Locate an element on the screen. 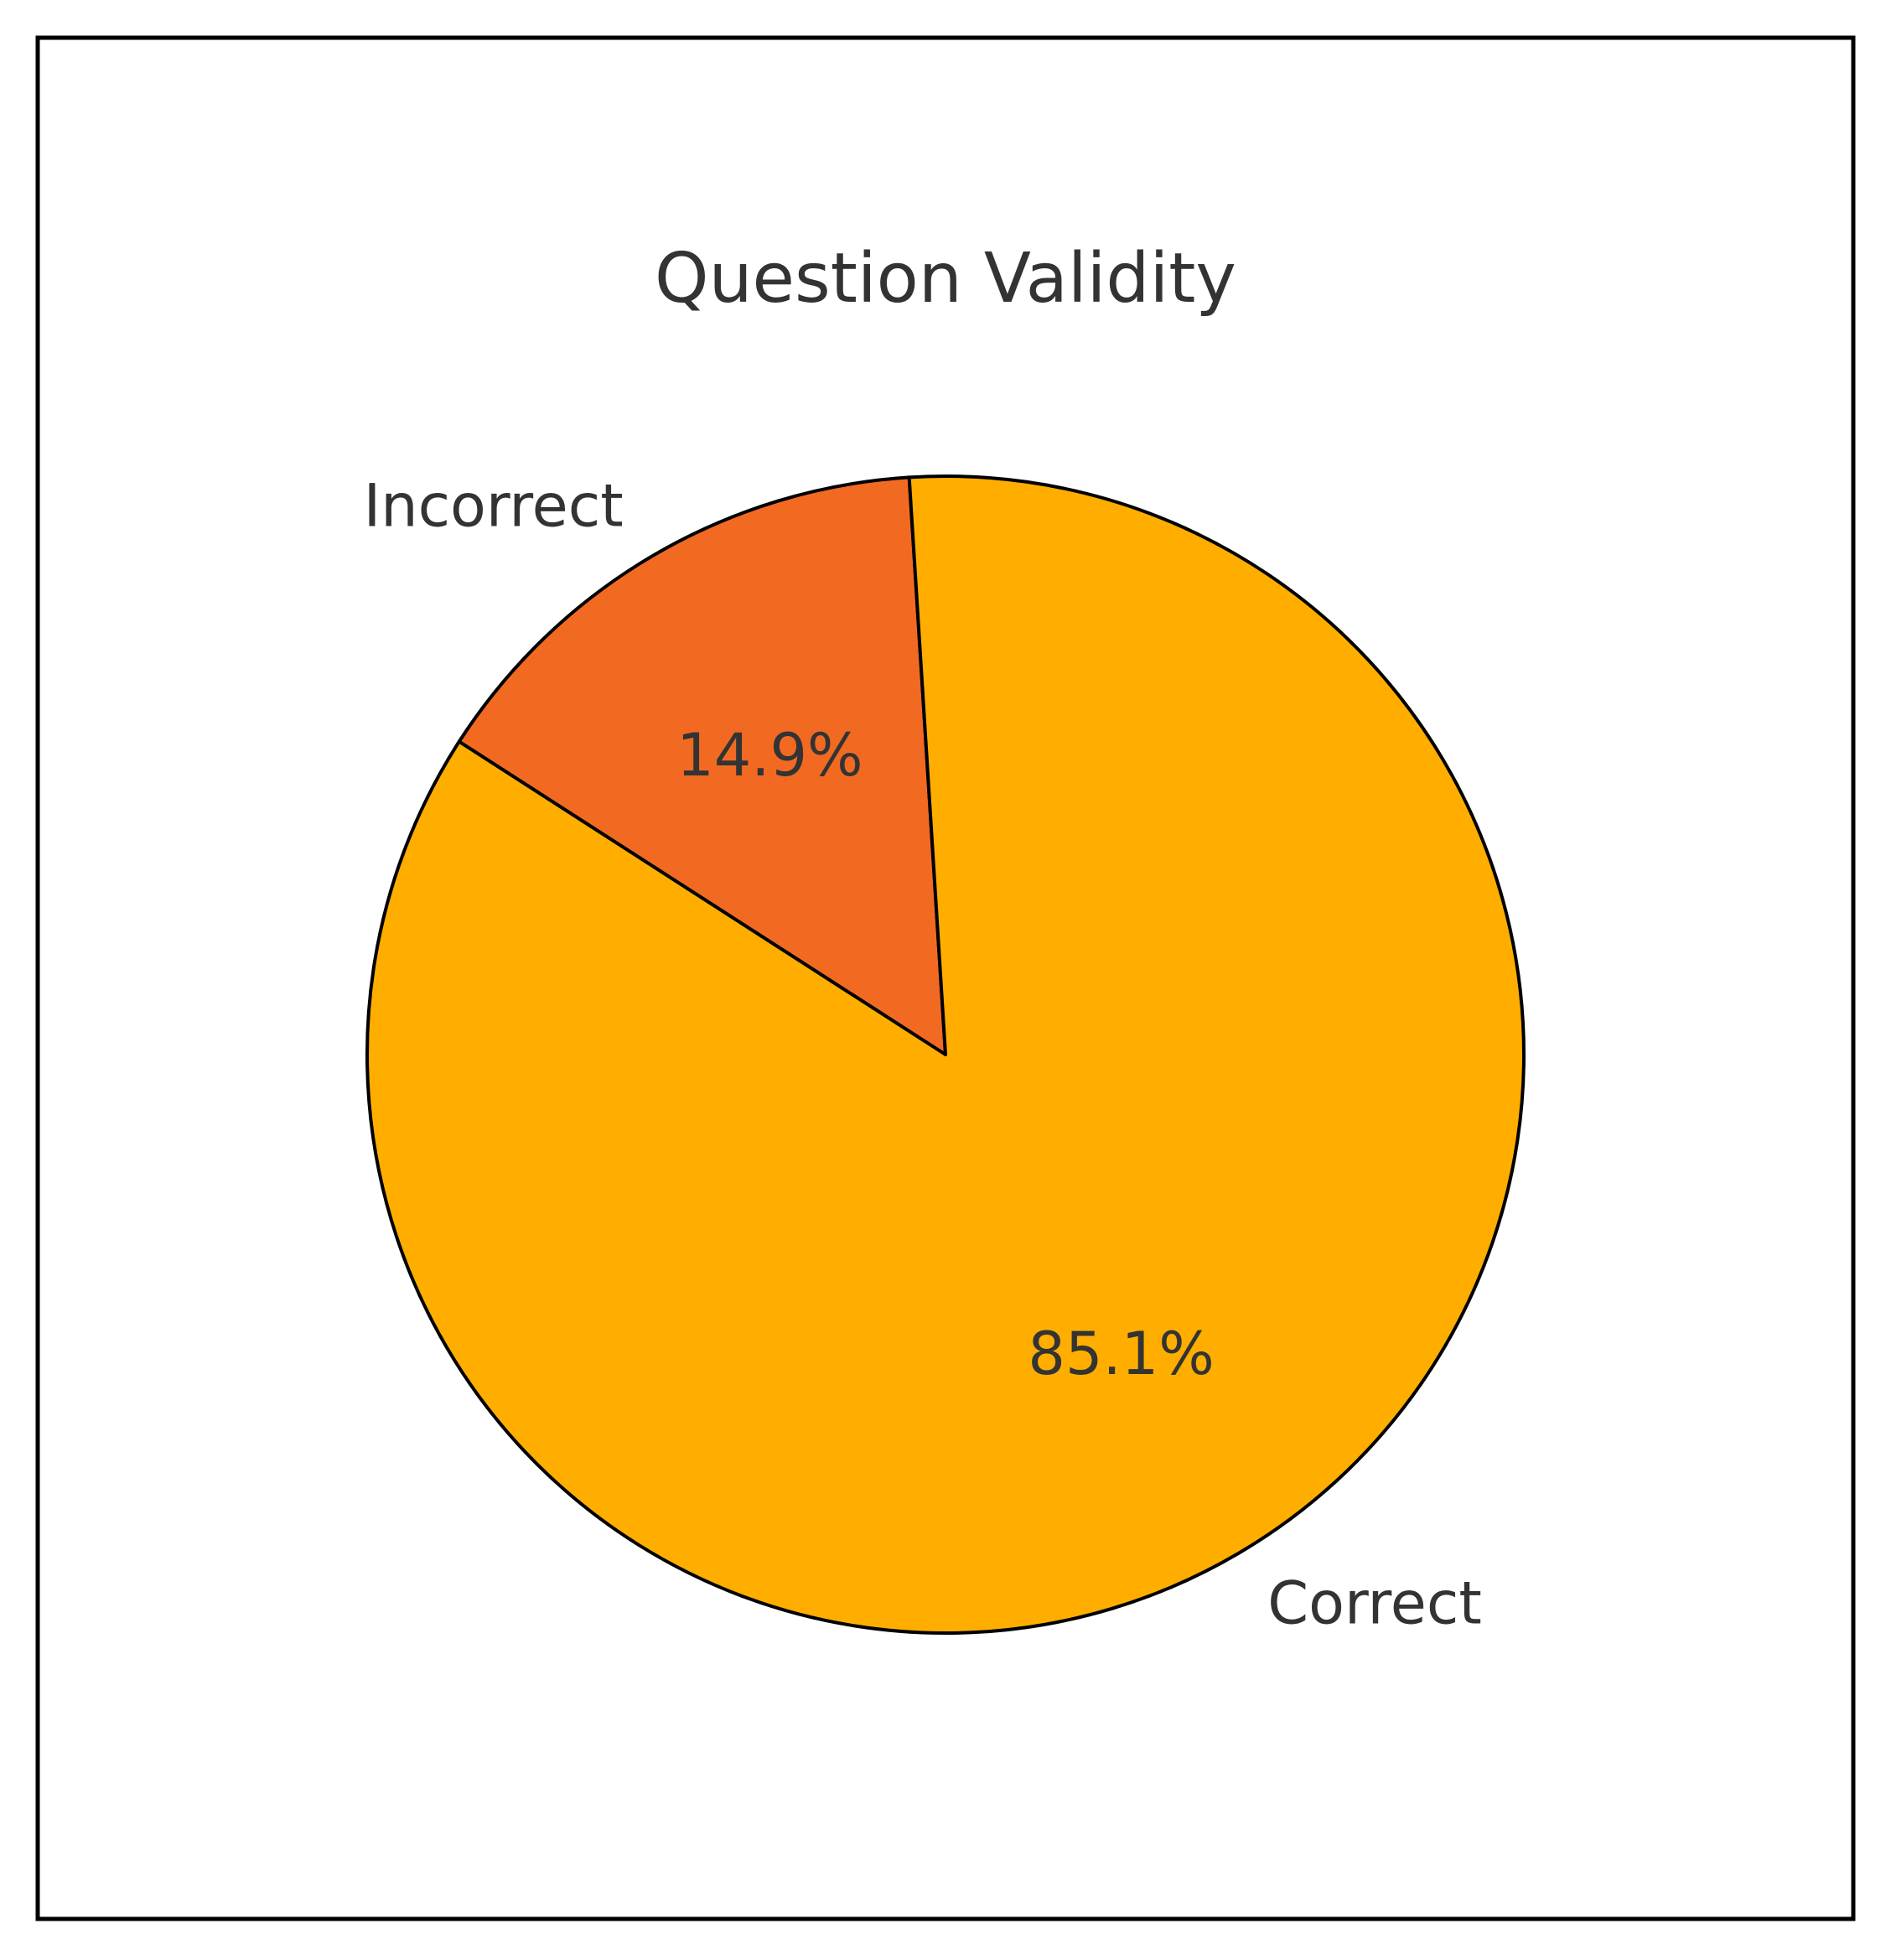 The image size is (1891, 1960). pie-category-label-incorrect: Incorrect is located at coordinates (494, 505).